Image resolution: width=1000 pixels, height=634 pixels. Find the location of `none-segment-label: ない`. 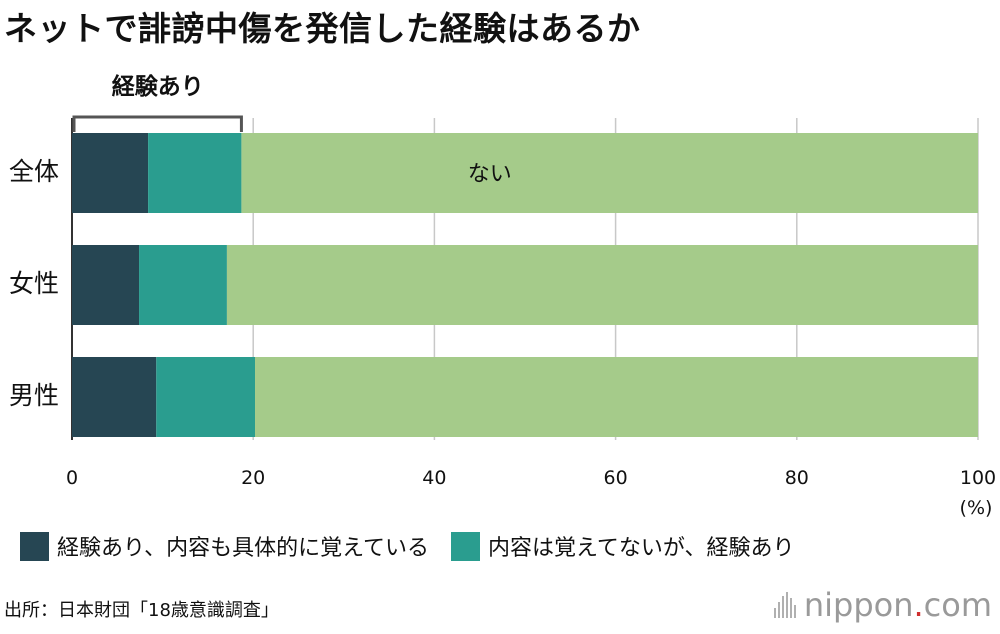

none-segment-label: ない is located at coordinates (490, 174).